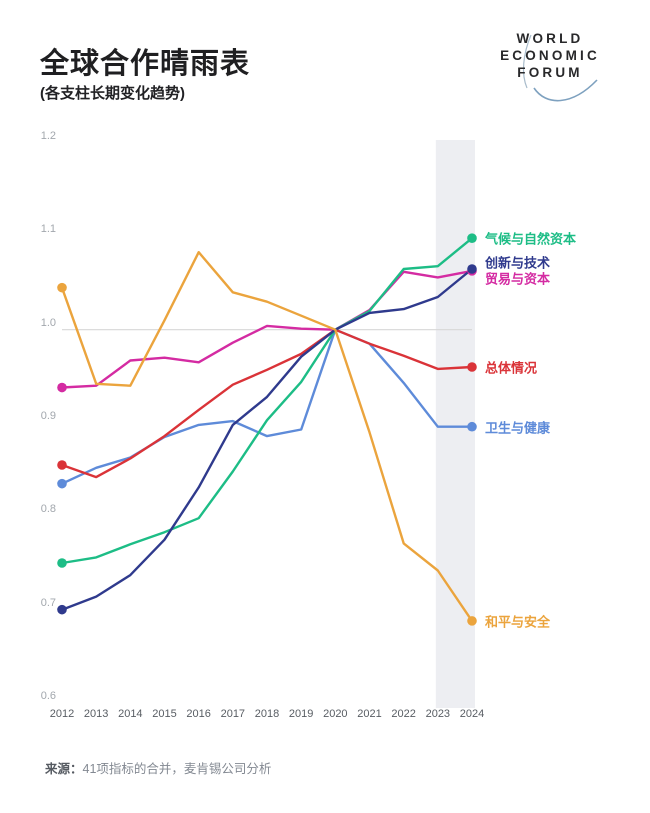 The width and height of the screenshot is (650, 813). Describe the element at coordinates (403, 714) in the screenshot. I see `x-tick-label: 2022` at that location.